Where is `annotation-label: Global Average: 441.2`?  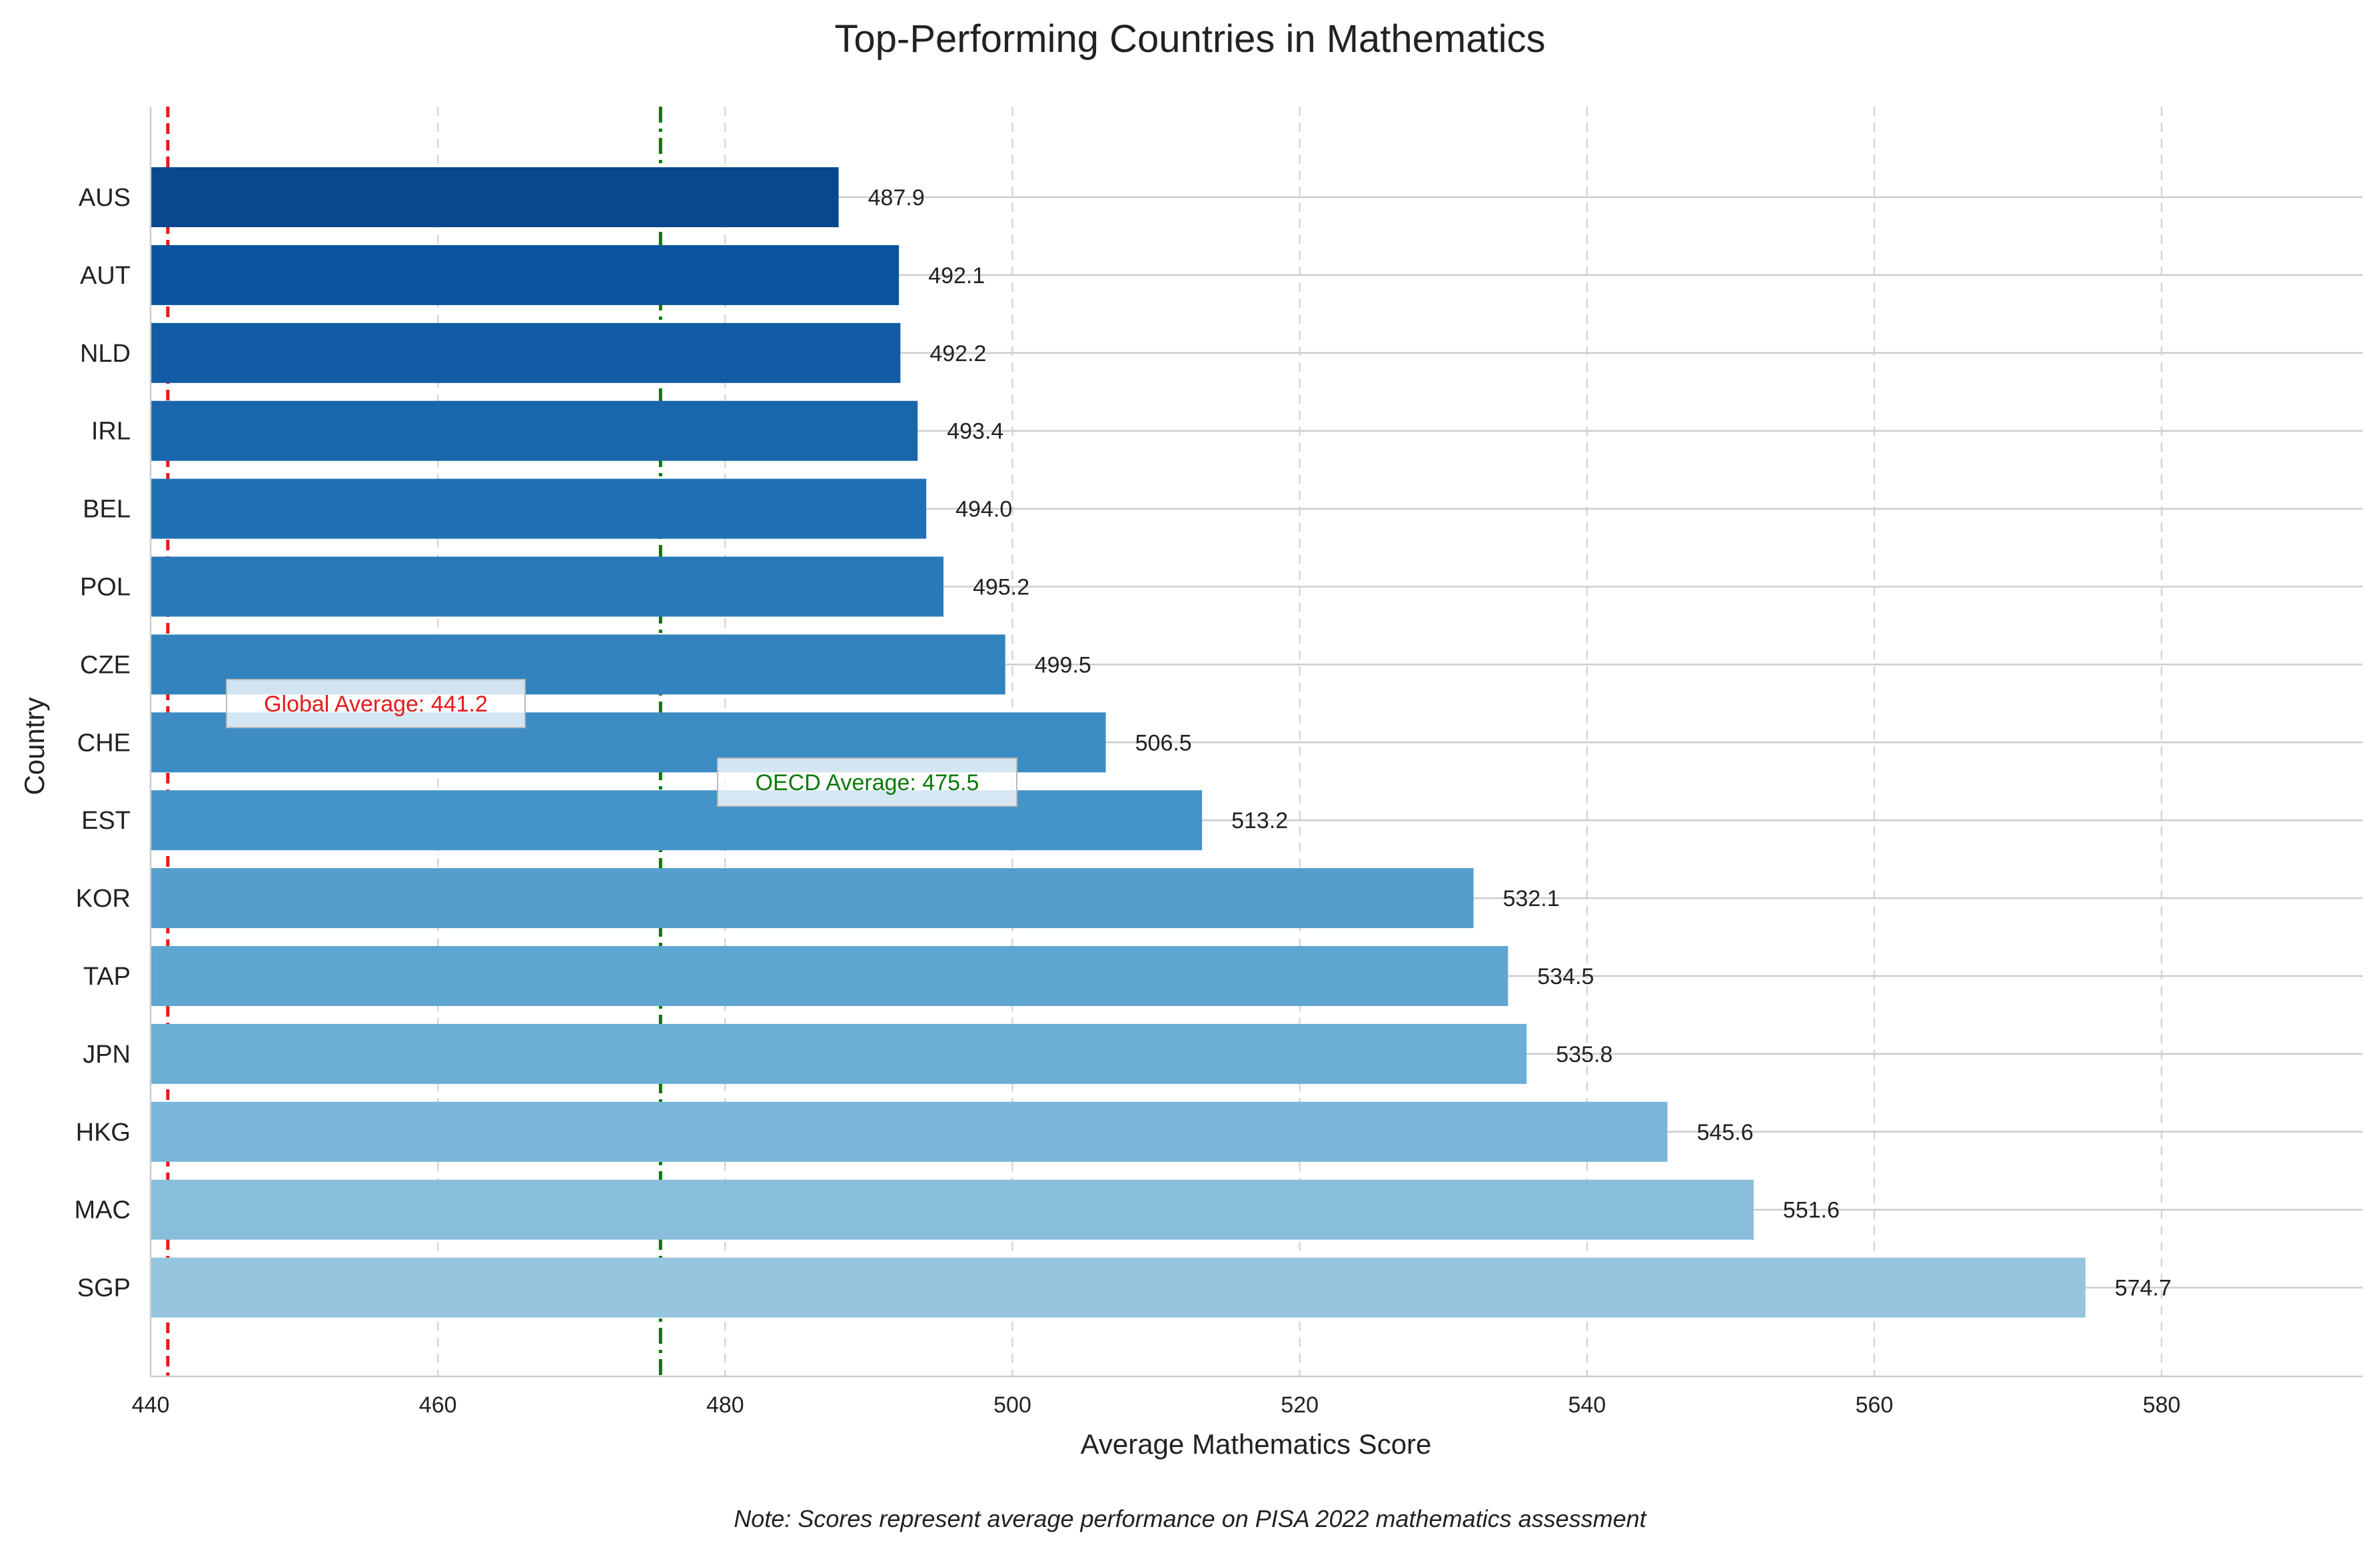
annotation-label: Global Average: 441.2 is located at coordinates (376, 704).